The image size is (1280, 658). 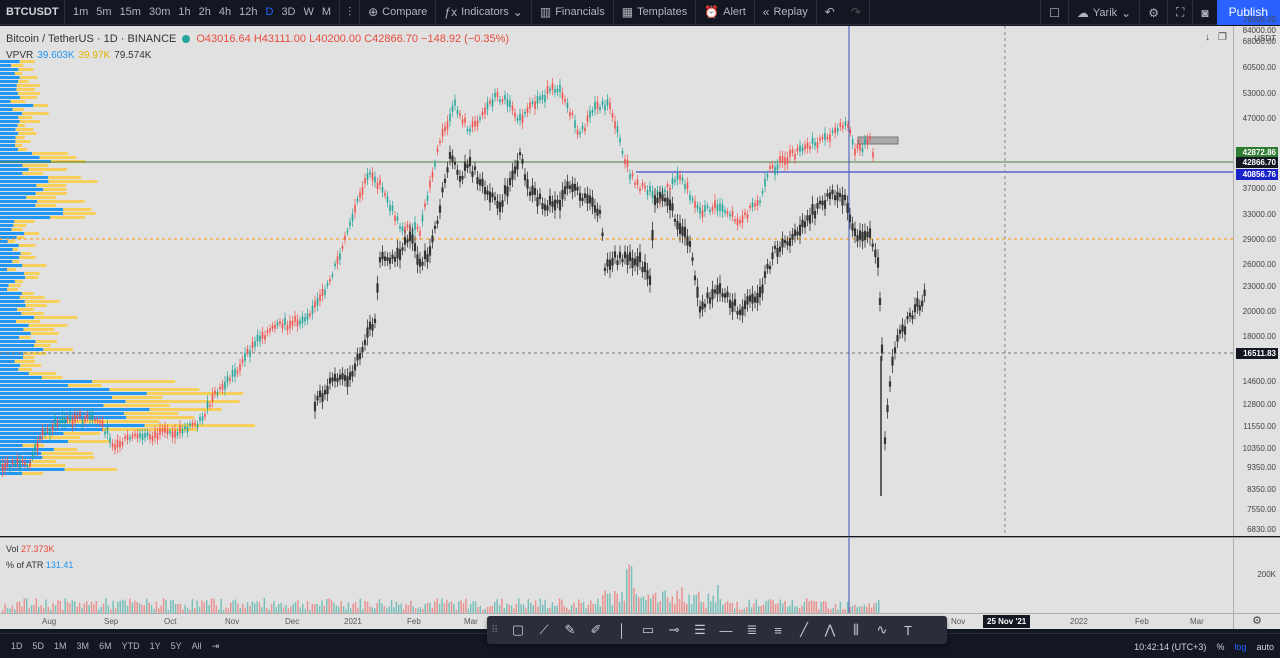 What do you see at coordinates (1259, 239) in the screenshot?
I see `price-tick: 29000.00` at bounding box center [1259, 239].